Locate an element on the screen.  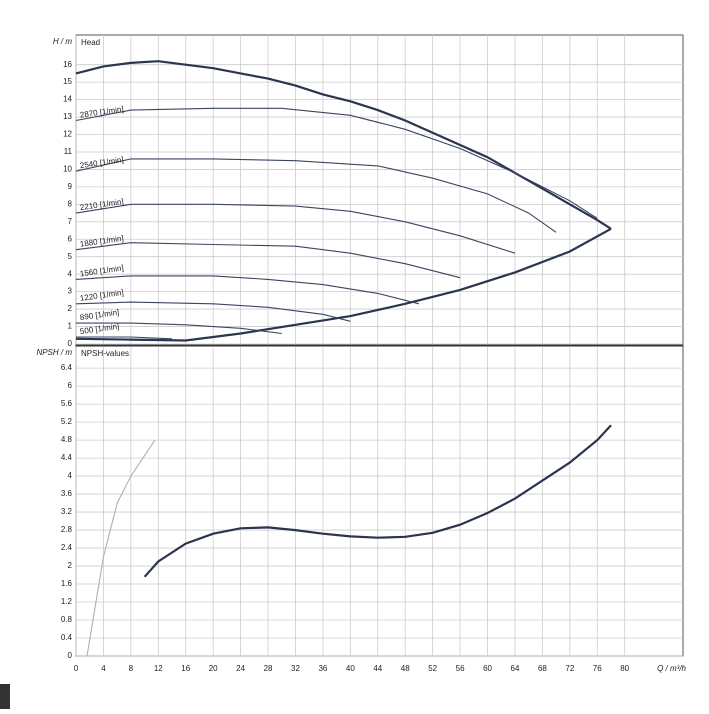
y-tick-label: 5.6 is located at coordinates (67, 403).